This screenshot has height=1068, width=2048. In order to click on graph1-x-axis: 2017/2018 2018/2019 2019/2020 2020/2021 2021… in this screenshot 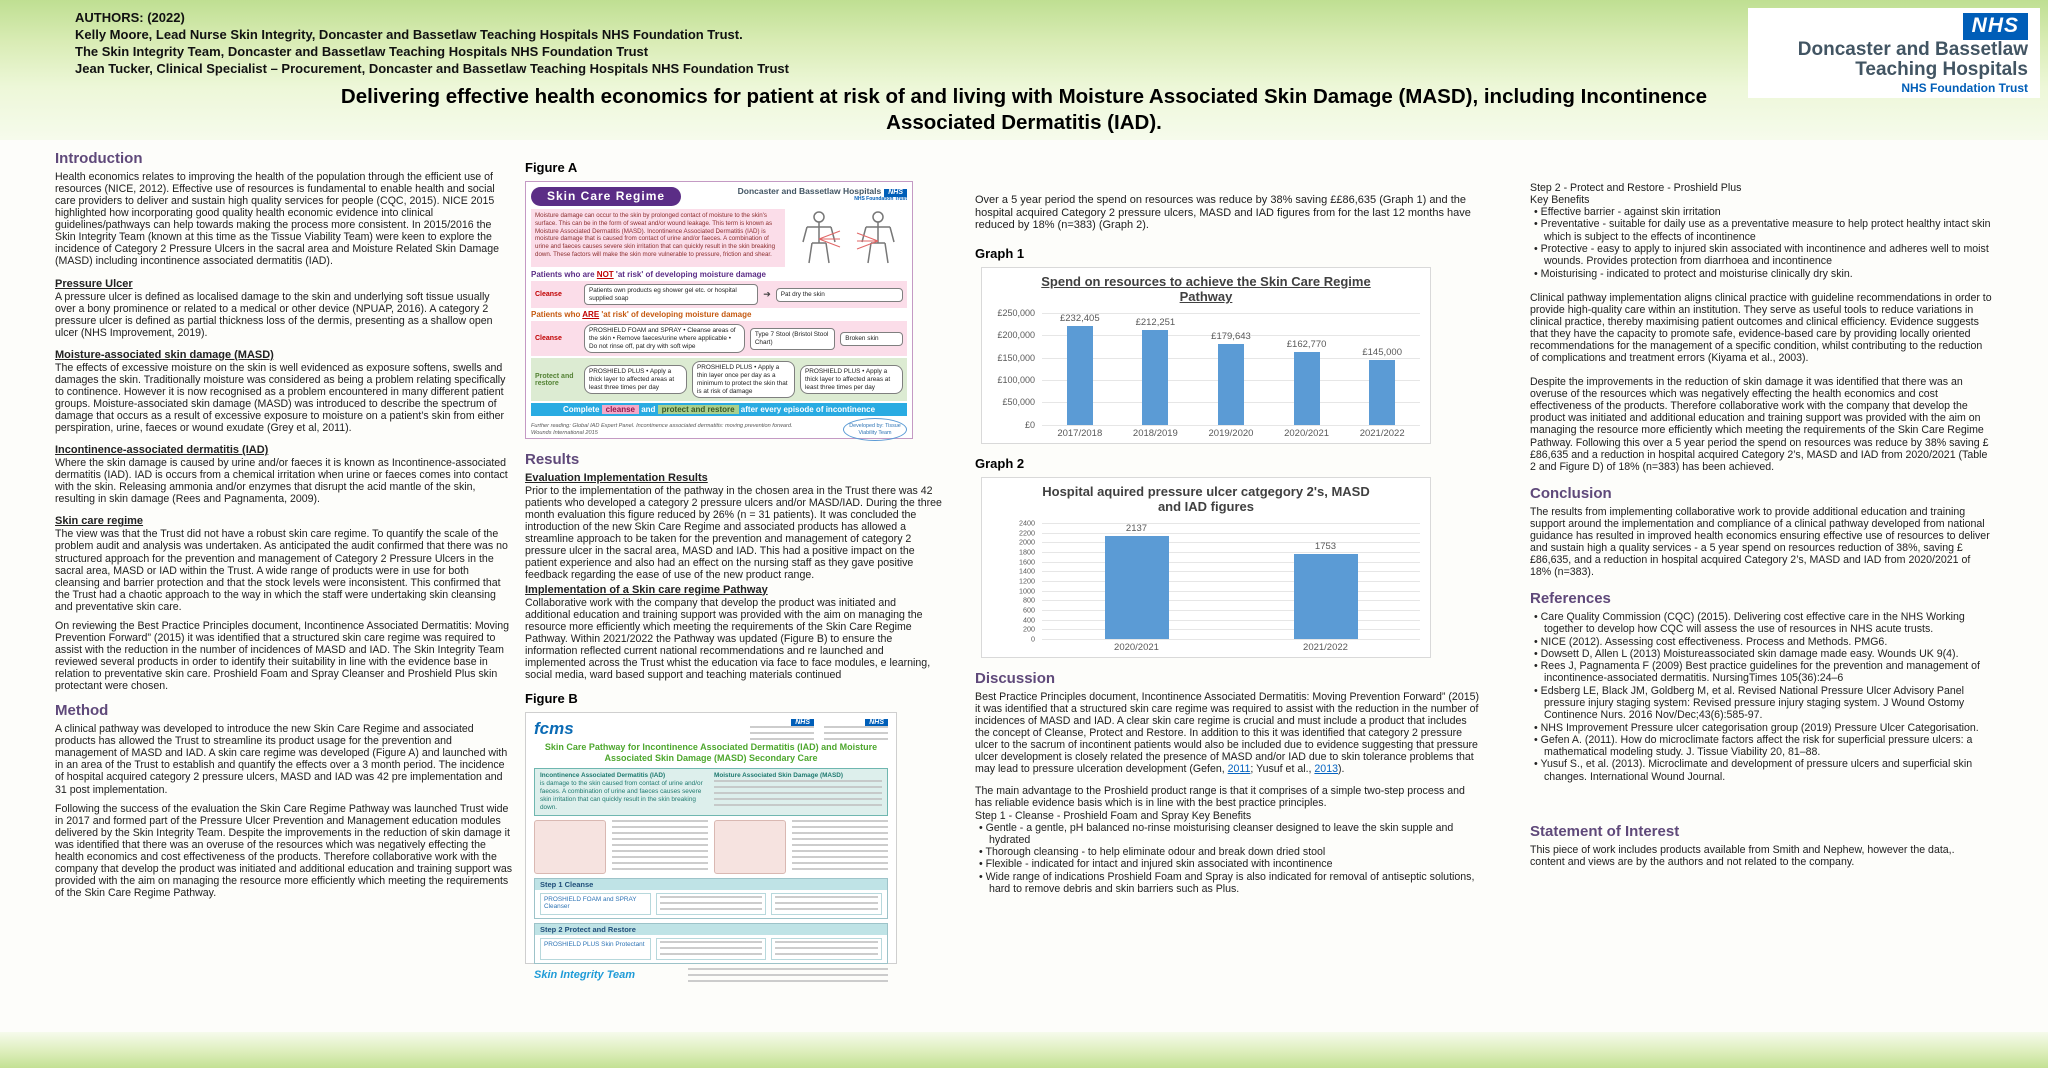, I will do `click(1231, 432)`.